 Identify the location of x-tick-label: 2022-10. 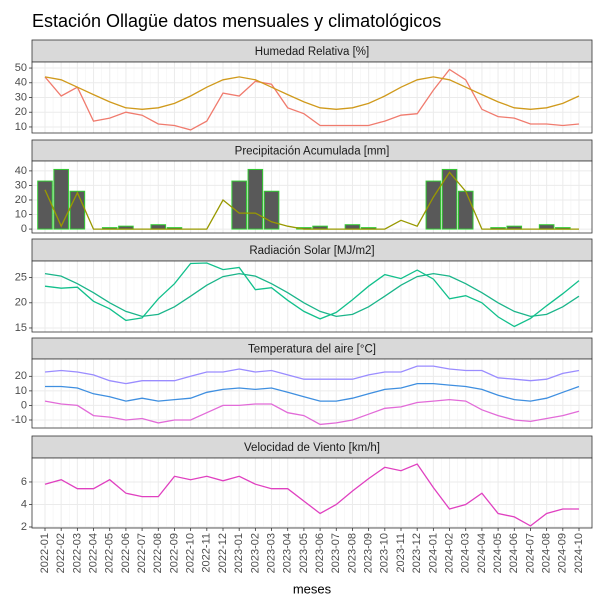
(191, 553).